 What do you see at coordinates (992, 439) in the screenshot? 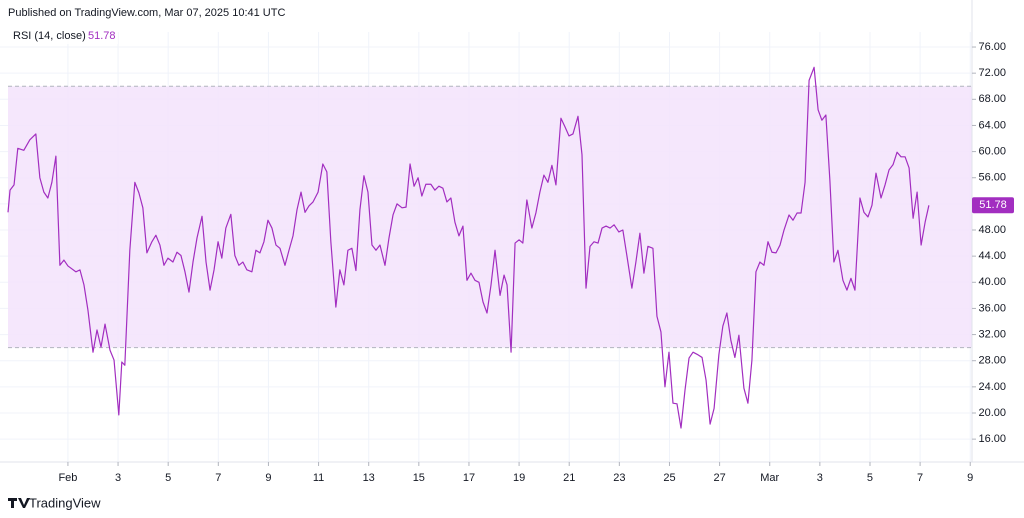
I see `y-tick-label: 16.00` at bounding box center [992, 439].